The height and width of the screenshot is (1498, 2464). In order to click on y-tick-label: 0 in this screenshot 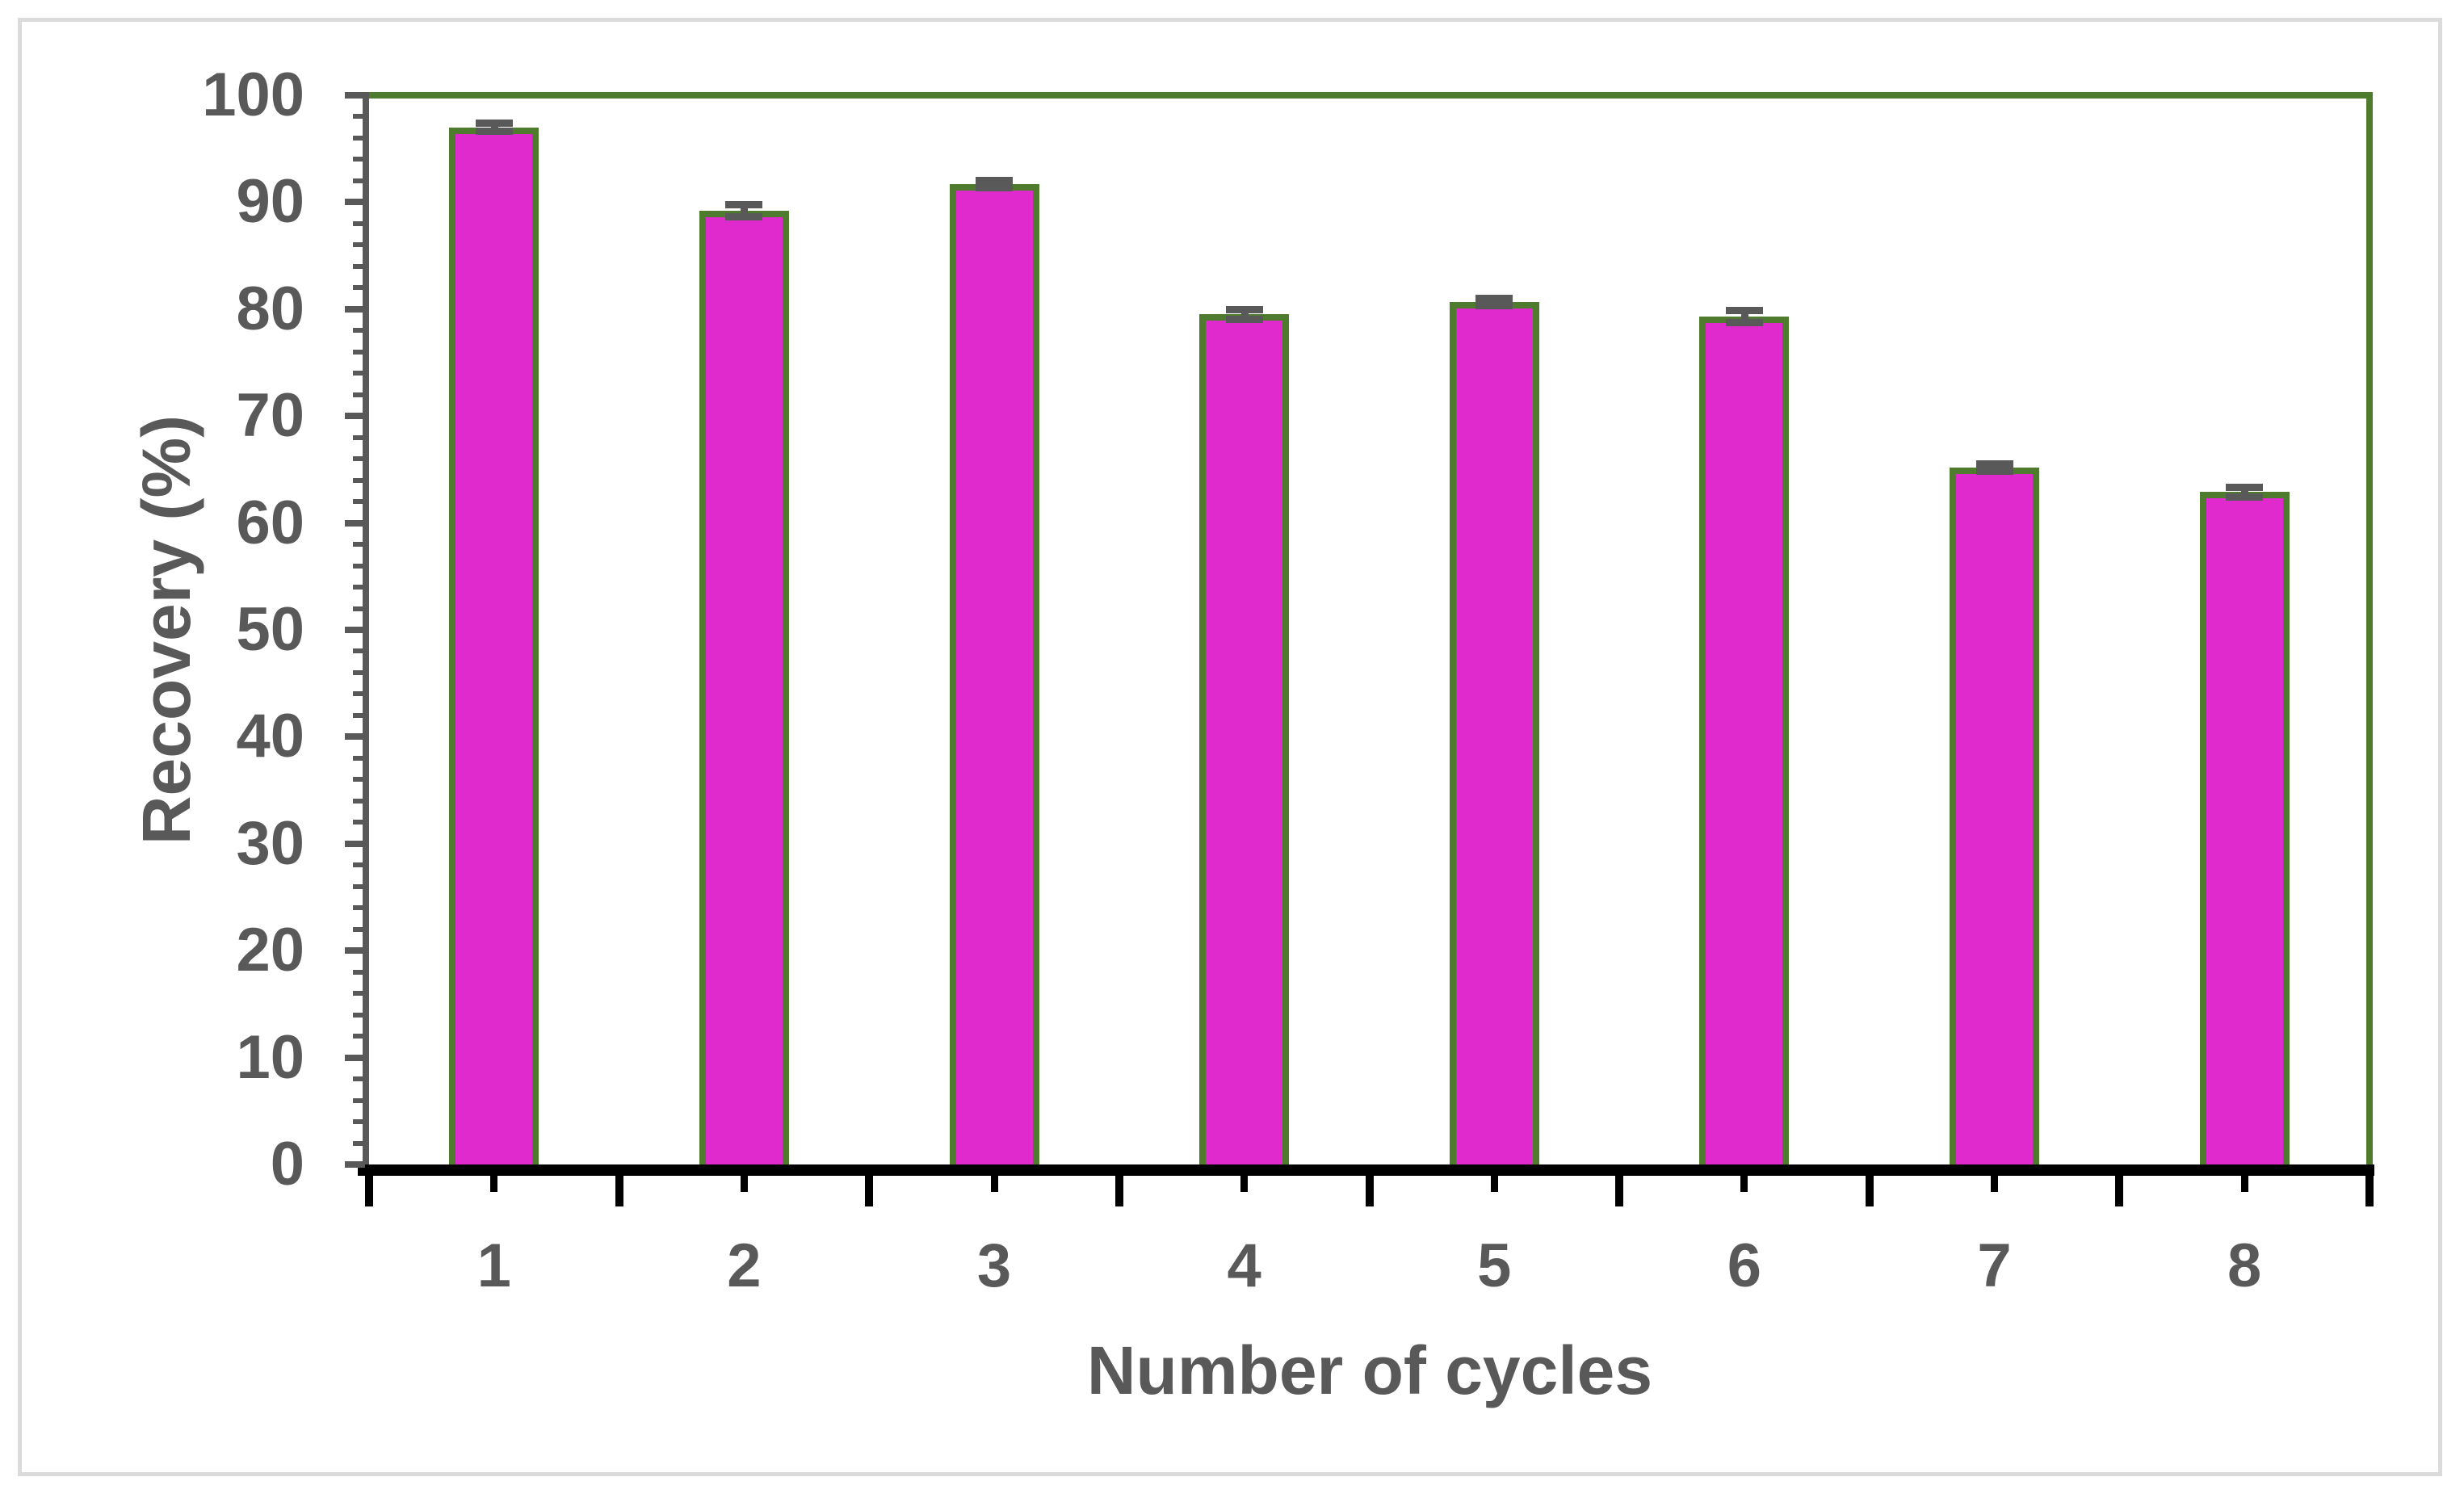, I will do `click(287, 1164)`.